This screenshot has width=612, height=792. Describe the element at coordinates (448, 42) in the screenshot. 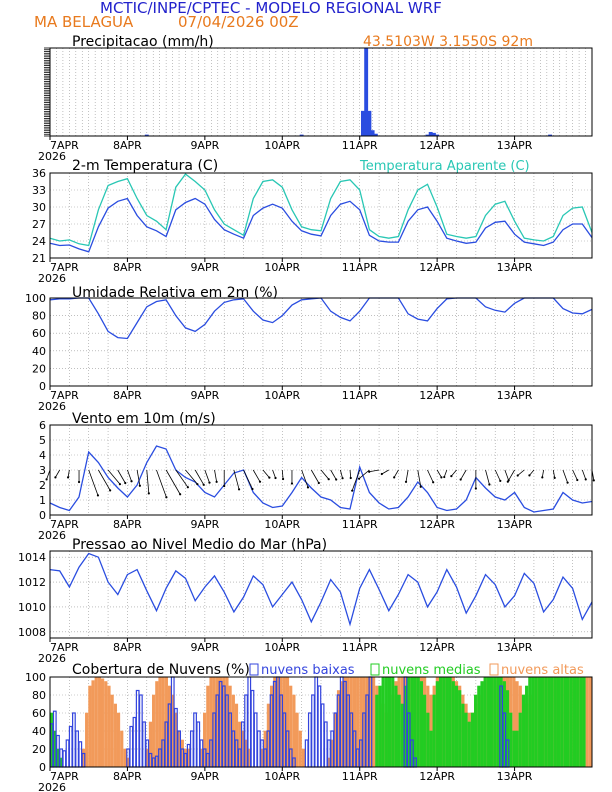

I see `header-coords: 43.5103W 3.1550S 92m` at that location.